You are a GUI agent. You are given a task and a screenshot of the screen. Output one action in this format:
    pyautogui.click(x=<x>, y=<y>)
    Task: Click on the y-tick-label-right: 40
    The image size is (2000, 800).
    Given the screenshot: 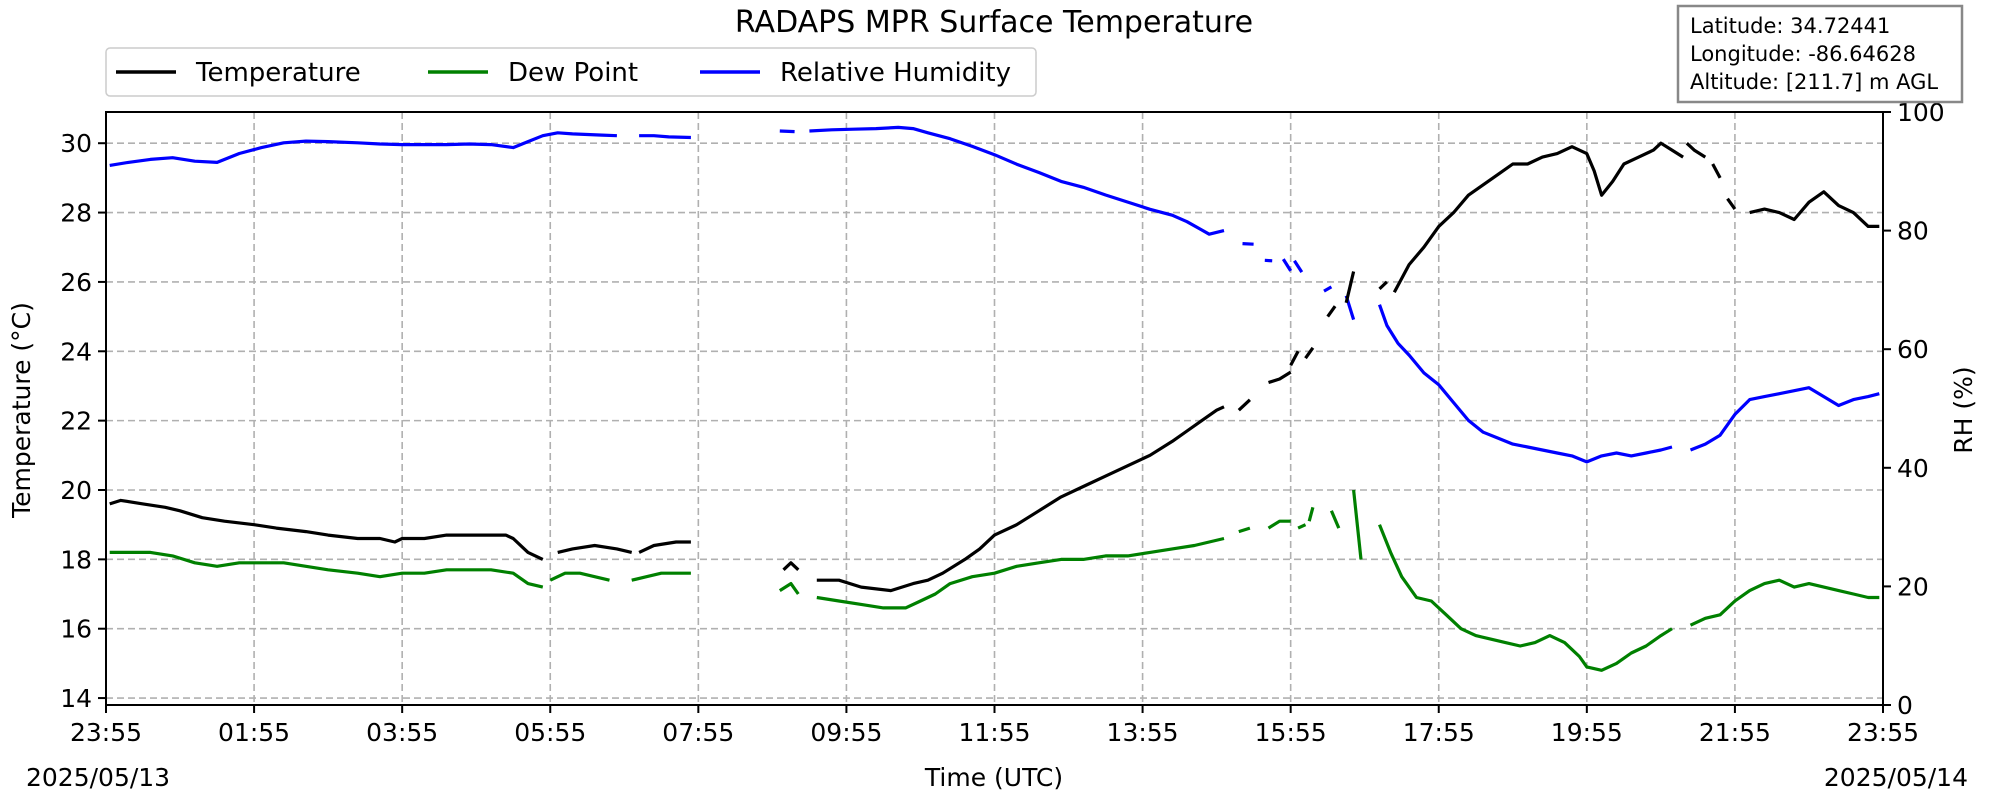 What is the action you would take?
    pyautogui.click(x=1913, y=468)
    